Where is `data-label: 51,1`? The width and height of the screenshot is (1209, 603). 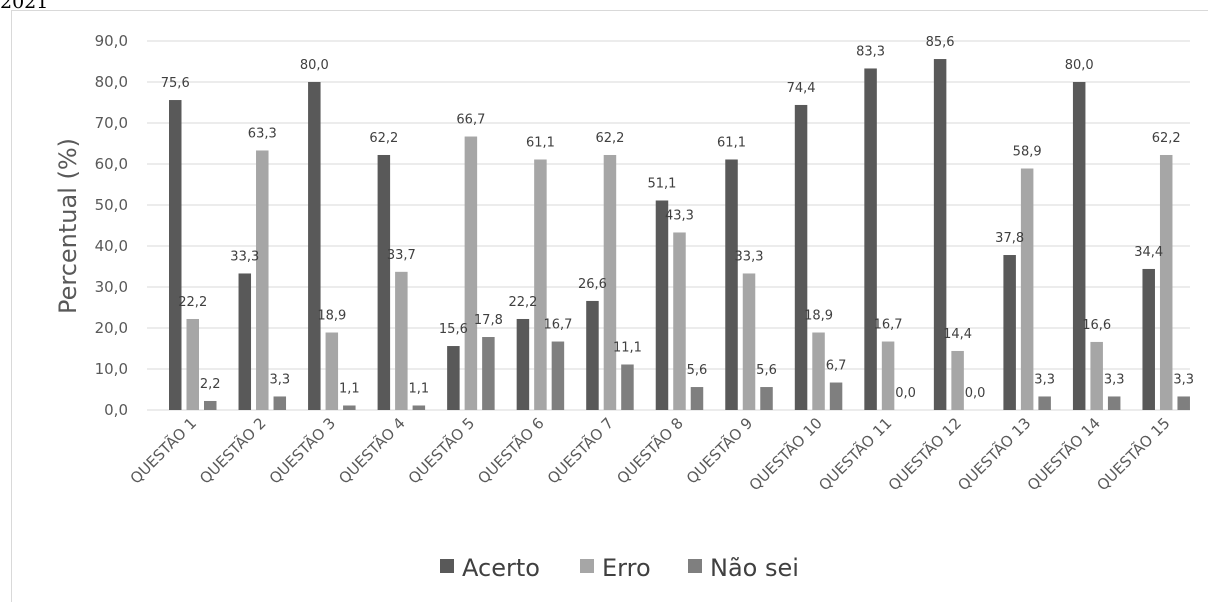
data-label: 51,1 is located at coordinates (662, 183).